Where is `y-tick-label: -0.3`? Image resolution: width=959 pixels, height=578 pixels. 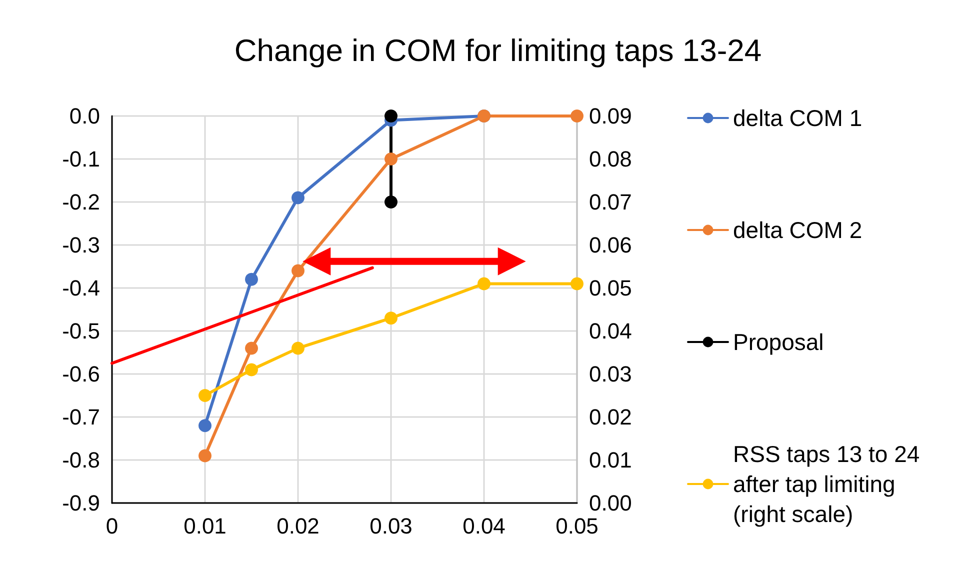
y-tick-label: -0.3 is located at coordinates (81, 245).